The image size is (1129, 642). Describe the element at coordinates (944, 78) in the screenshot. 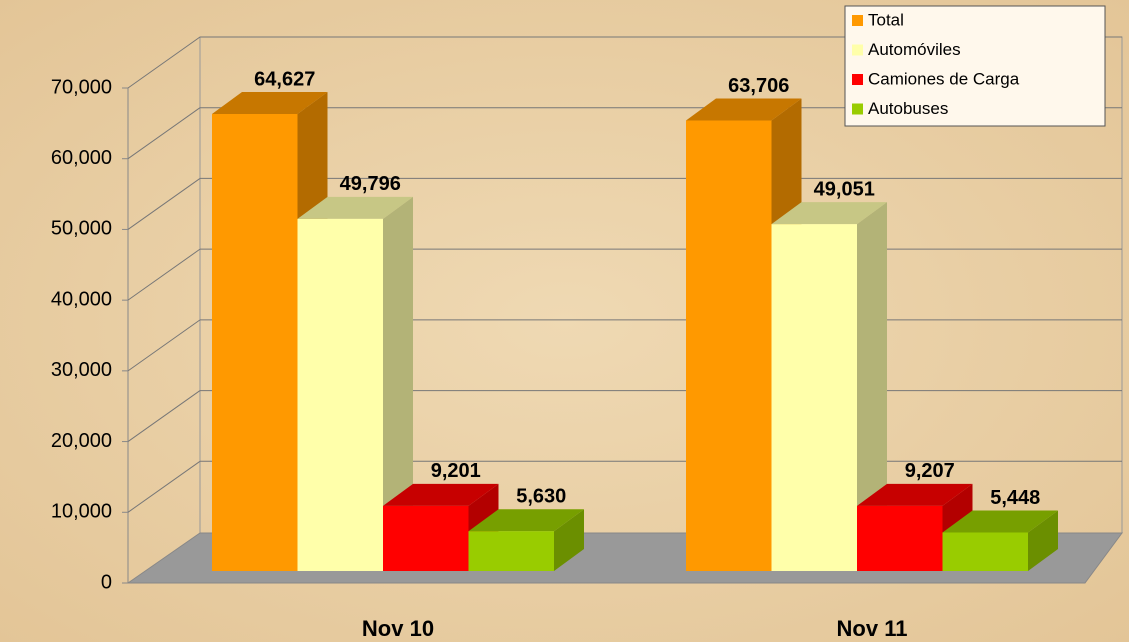

I see `legend-label: Camiones de Carga` at that location.